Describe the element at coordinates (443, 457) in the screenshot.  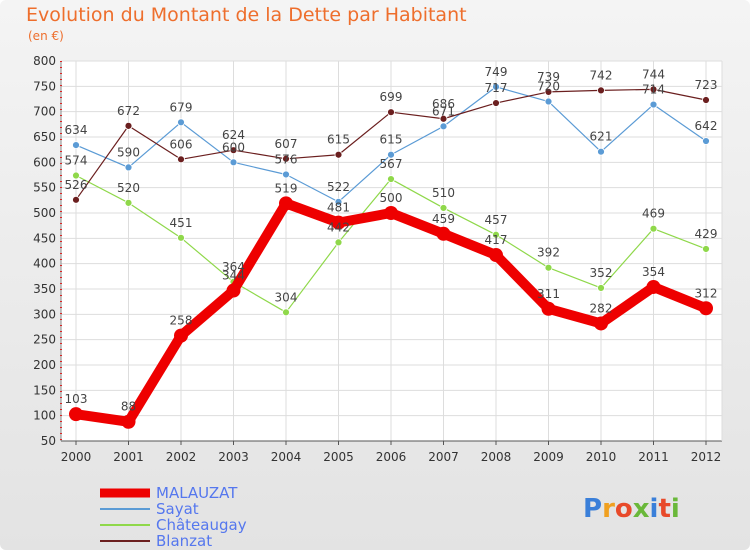
I see `x-tick-label: 2007` at that location.